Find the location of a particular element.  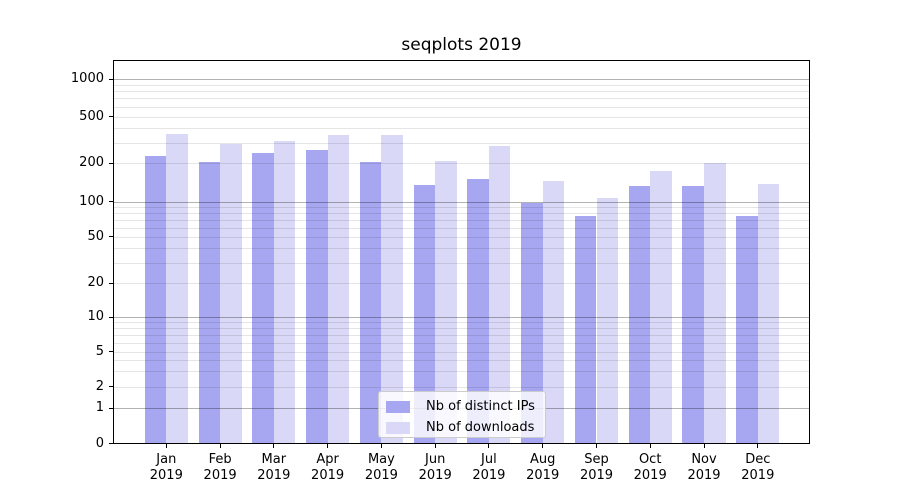

x-tick-label-jun: Jun 2019 is located at coordinates (435, 467).